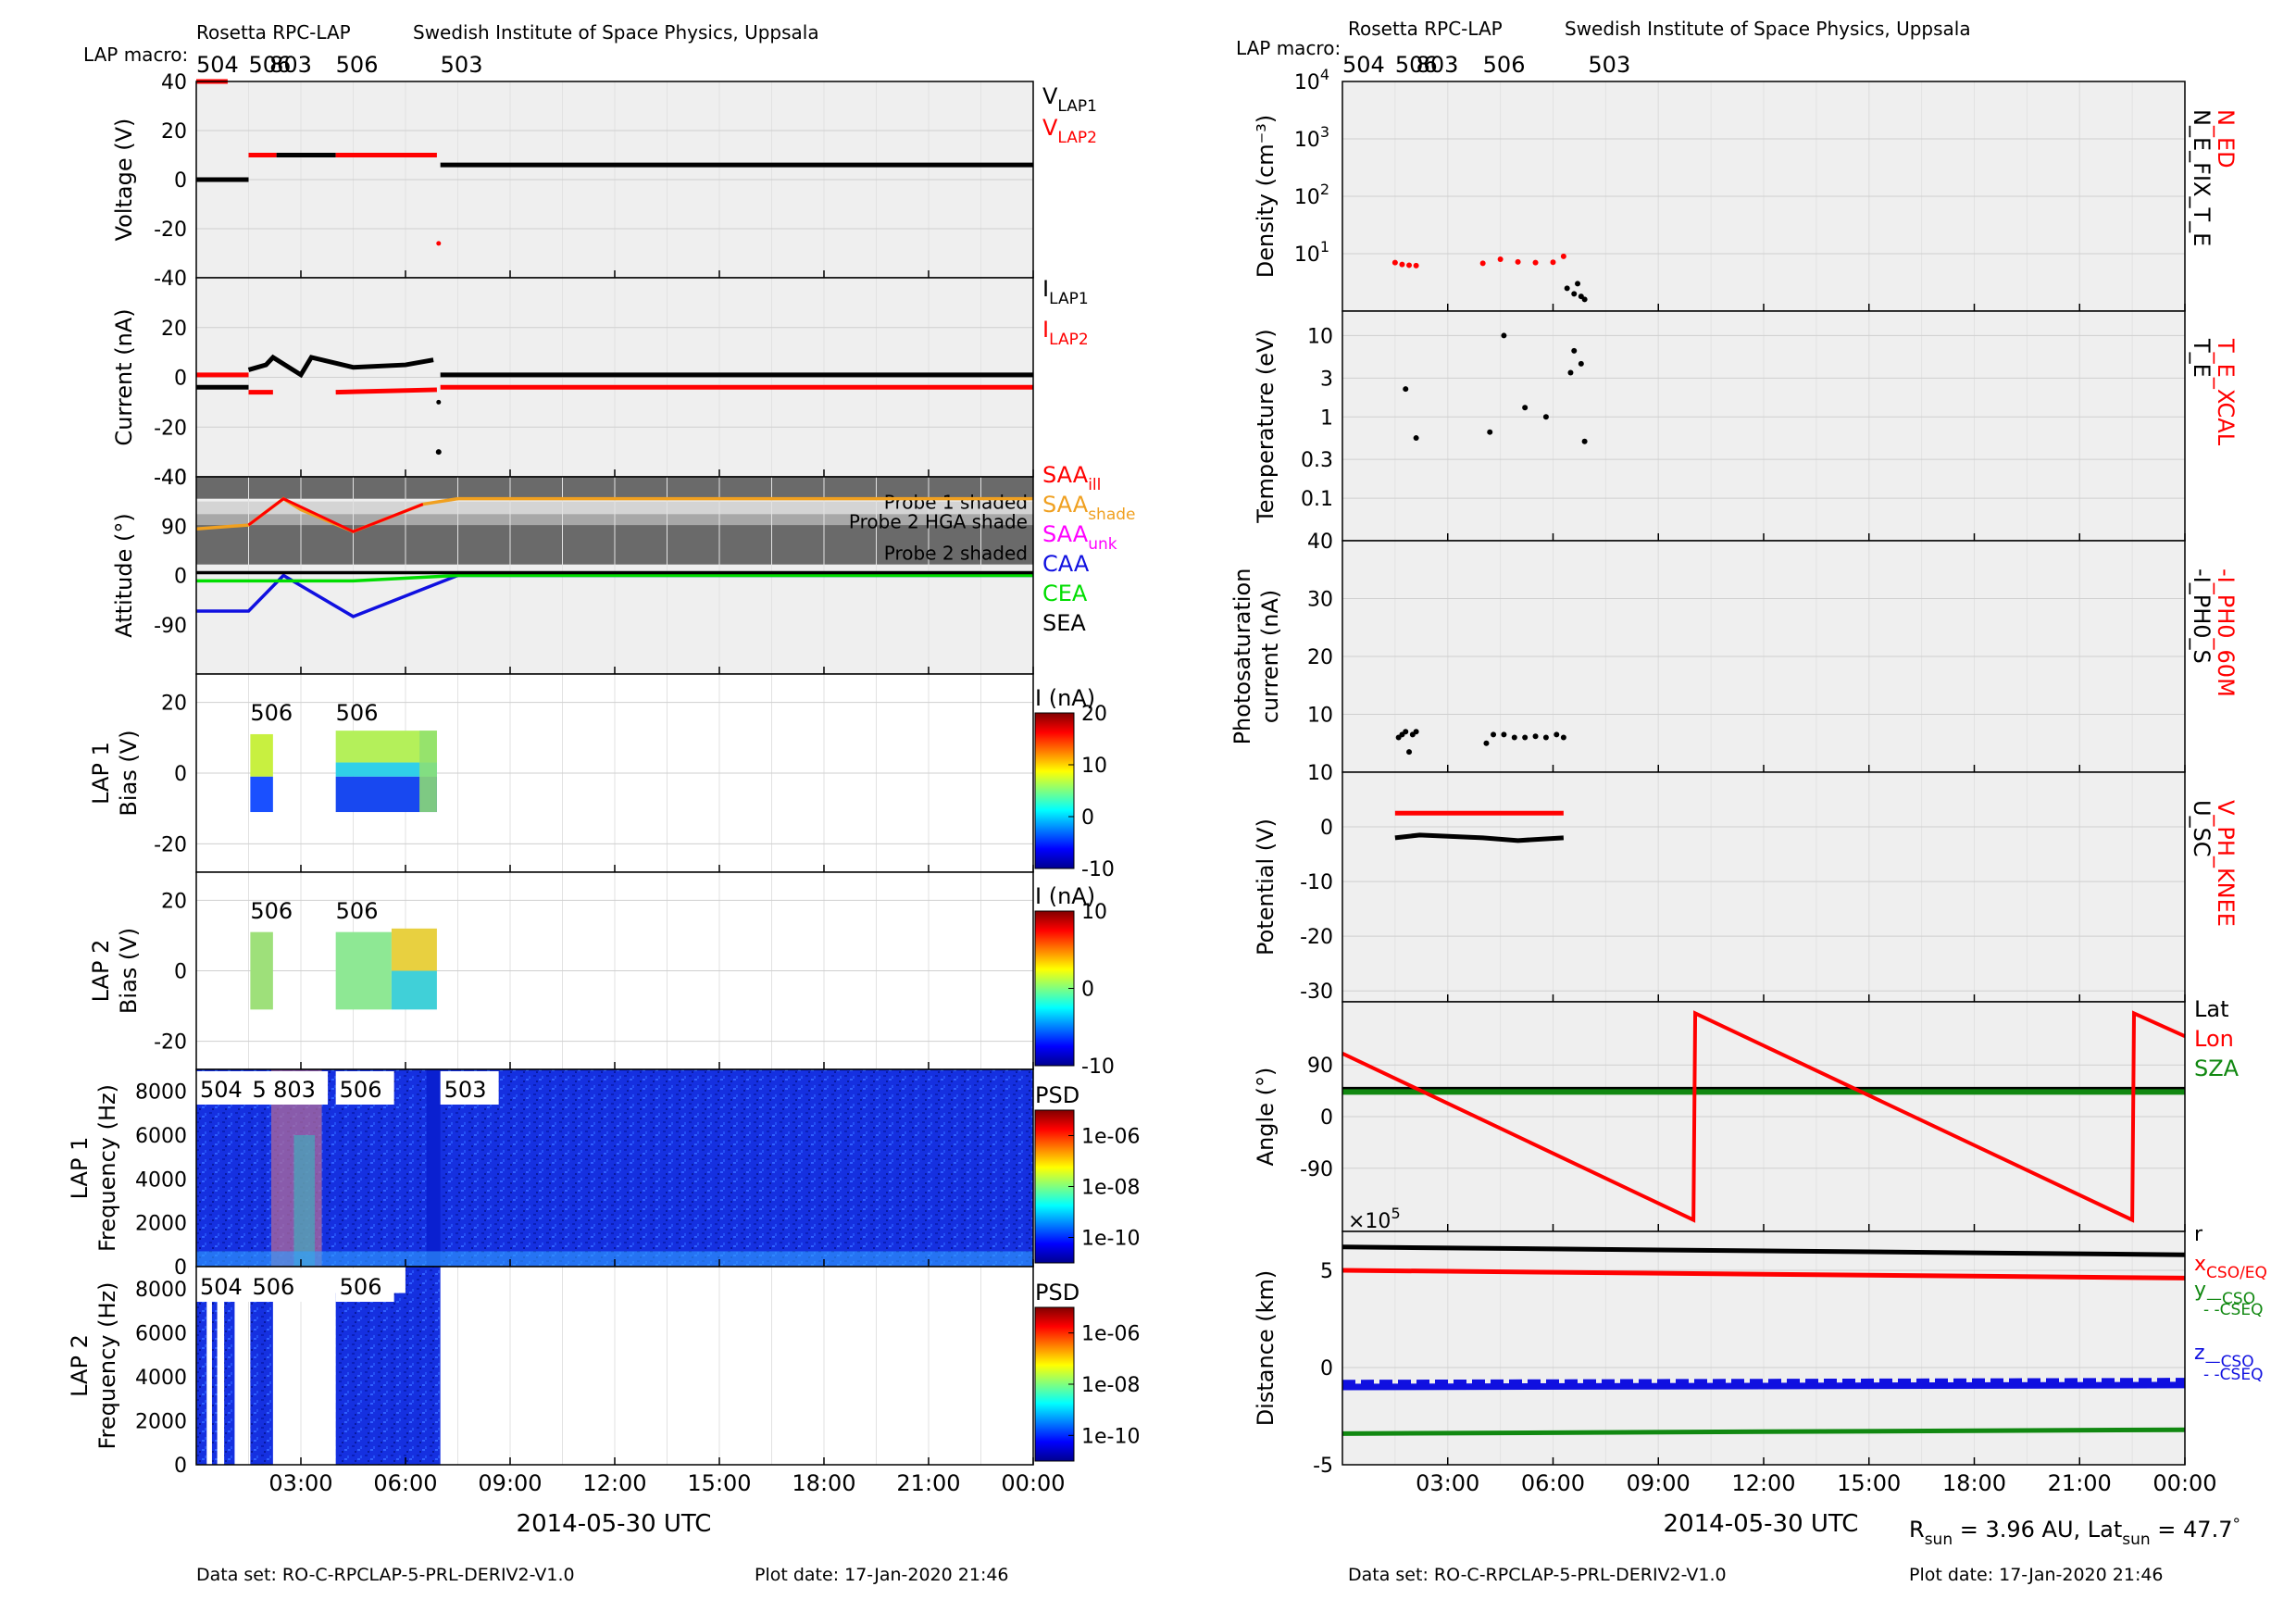 The image size is (2296, 1624). What do you see at coordinates (290, 65) in the screenshot?
I see `macro-label: 803` at bounding box center [290, 65].